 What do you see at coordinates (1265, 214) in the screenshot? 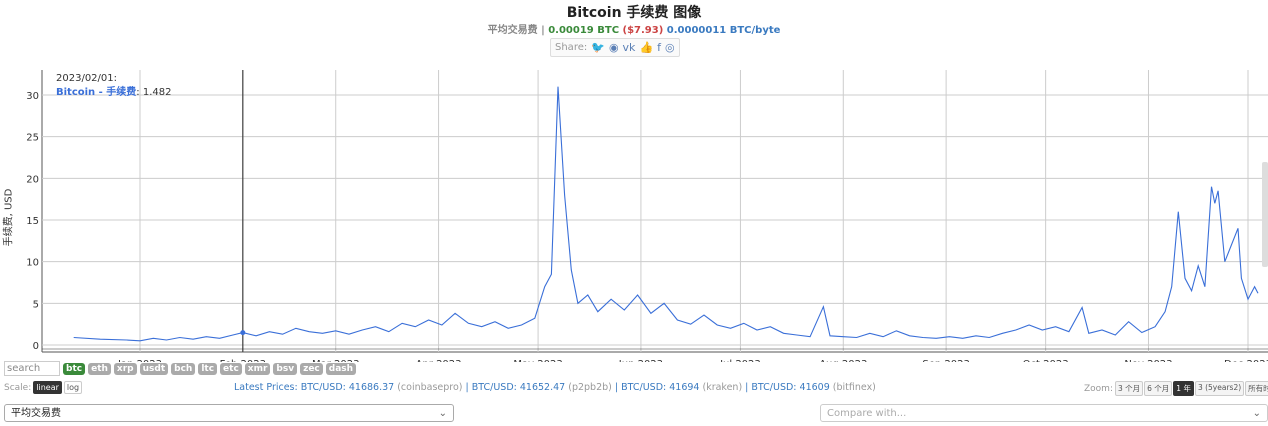
I see `scroll-handle` at bounding box center [1265, 214].